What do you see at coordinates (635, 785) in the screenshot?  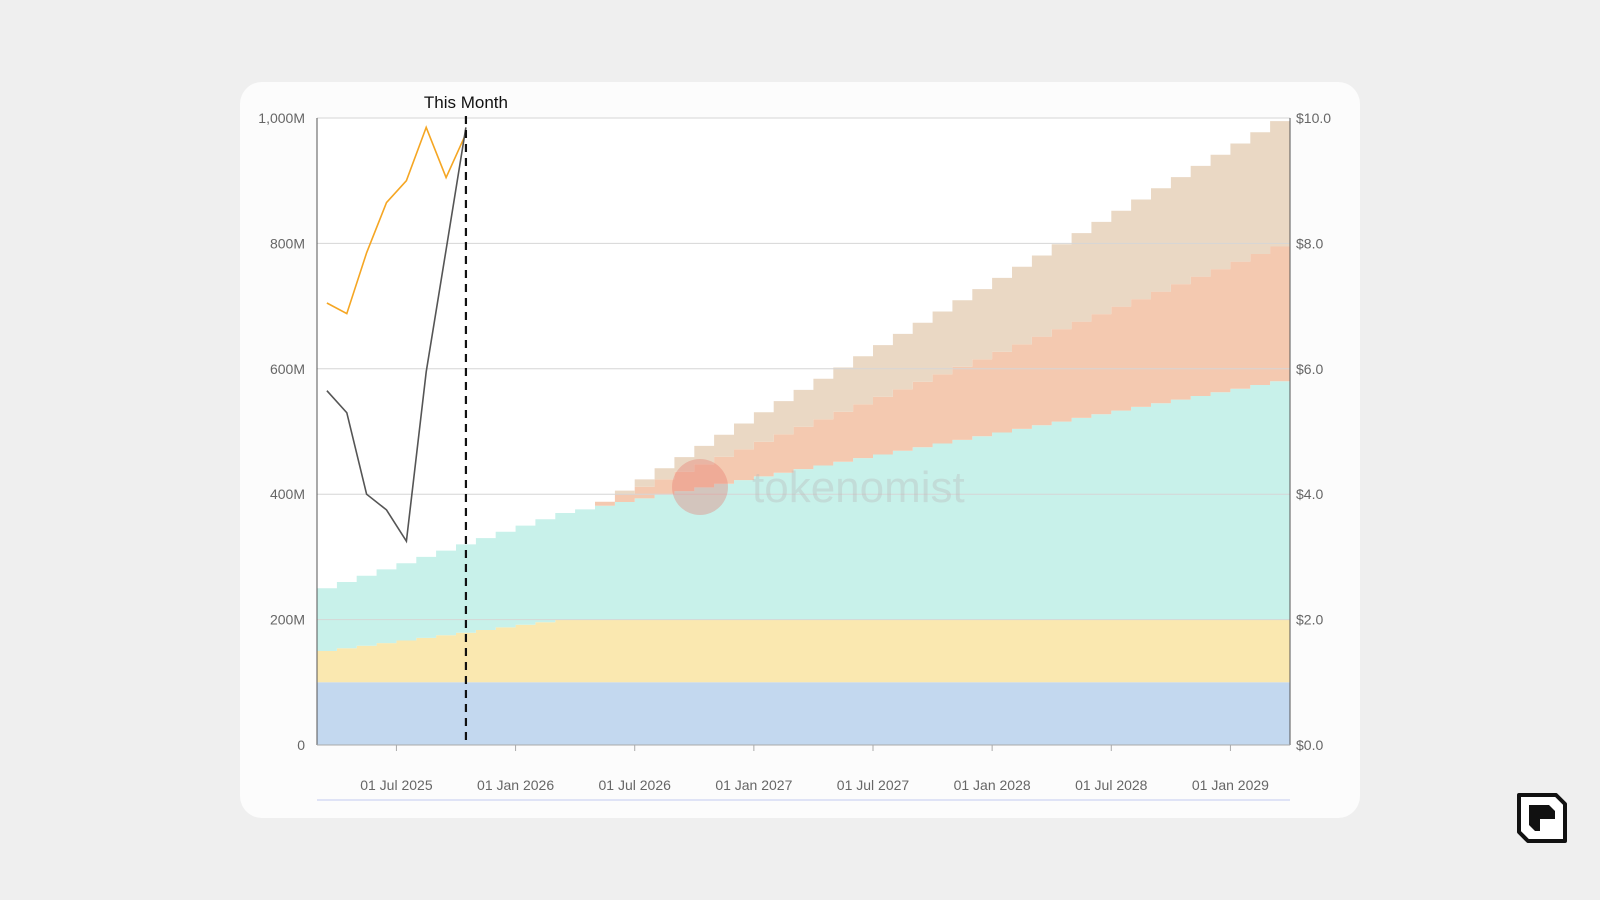 I see `x-tick-label: 01 Jul 2026` at bounding box center [635, 785].